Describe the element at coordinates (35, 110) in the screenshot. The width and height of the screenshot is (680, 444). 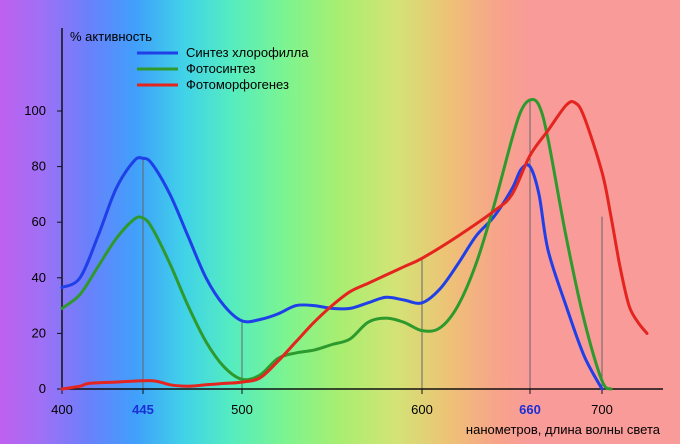
I see `y-tick-label-100: 100` at that location.